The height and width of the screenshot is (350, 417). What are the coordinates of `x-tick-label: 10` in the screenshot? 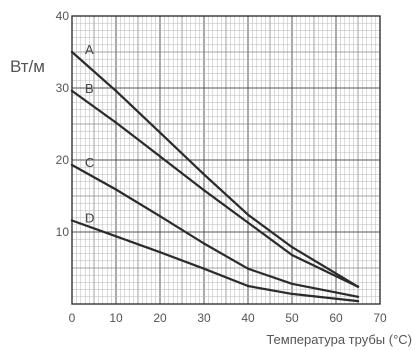 It's located at (116, 318).